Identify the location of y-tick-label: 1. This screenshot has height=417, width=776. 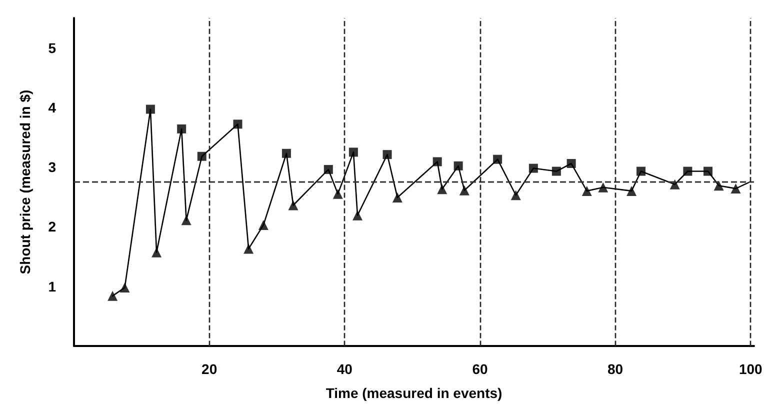
(52, 286).